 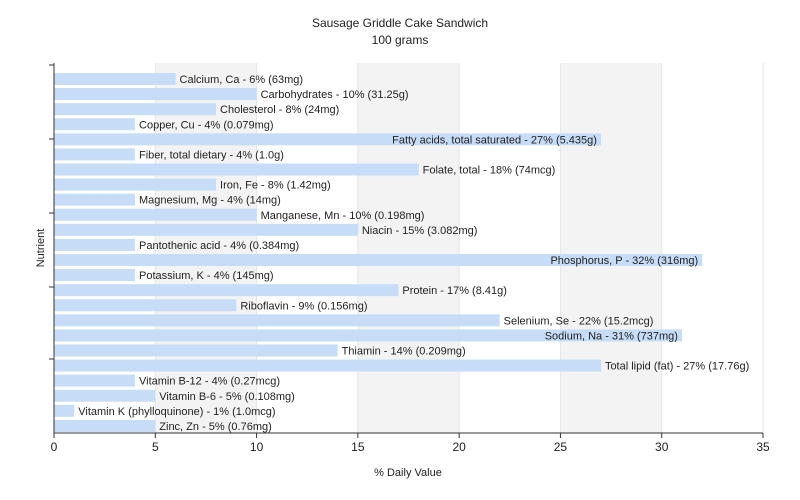 I want to click on bar-label: Vitamin K (phylloquinone) - 1% (1.0mcg), so click(x=176, y=412).